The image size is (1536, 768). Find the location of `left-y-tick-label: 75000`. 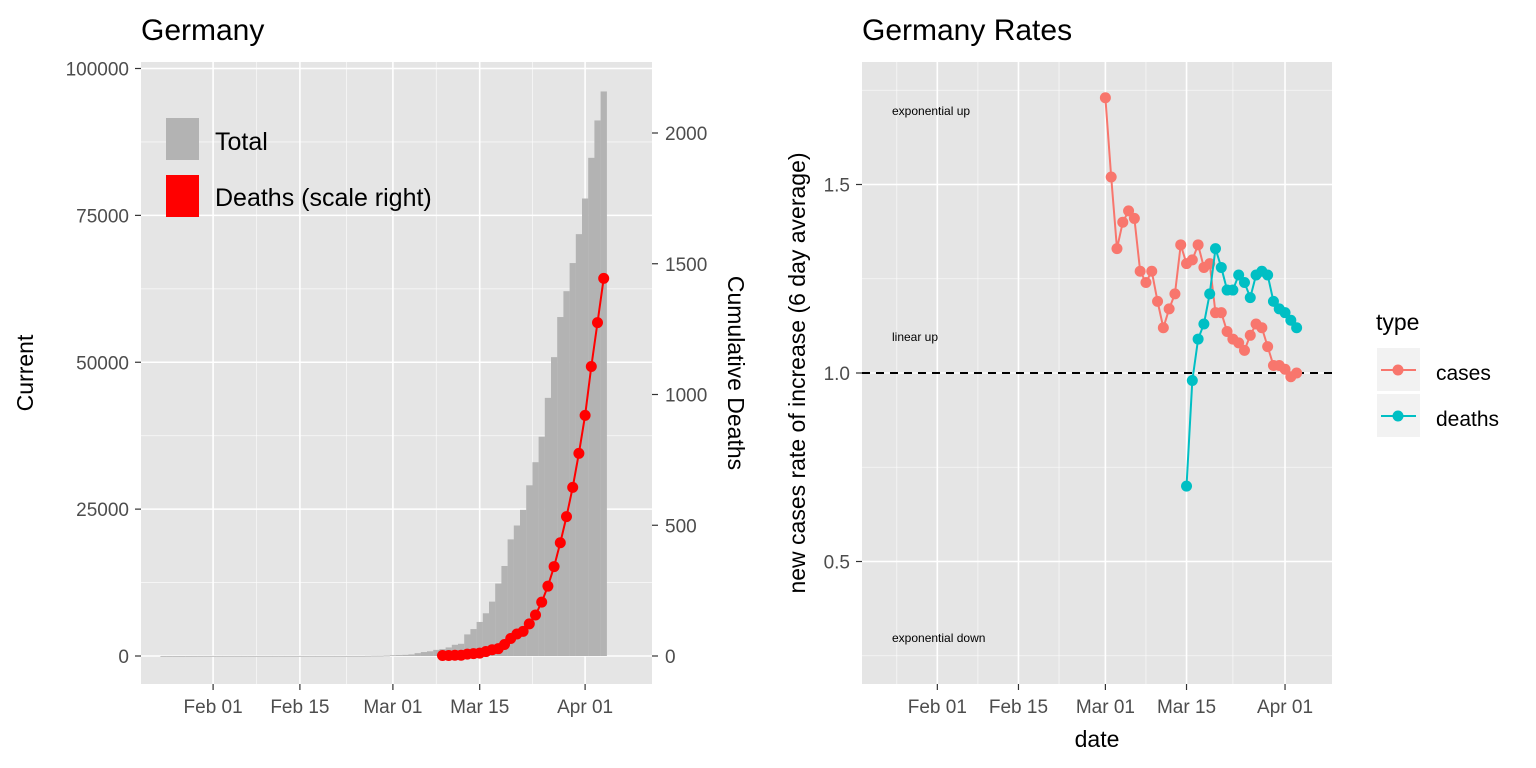

left-y-tick-label: 75000 is located at coordinates (102, 216).